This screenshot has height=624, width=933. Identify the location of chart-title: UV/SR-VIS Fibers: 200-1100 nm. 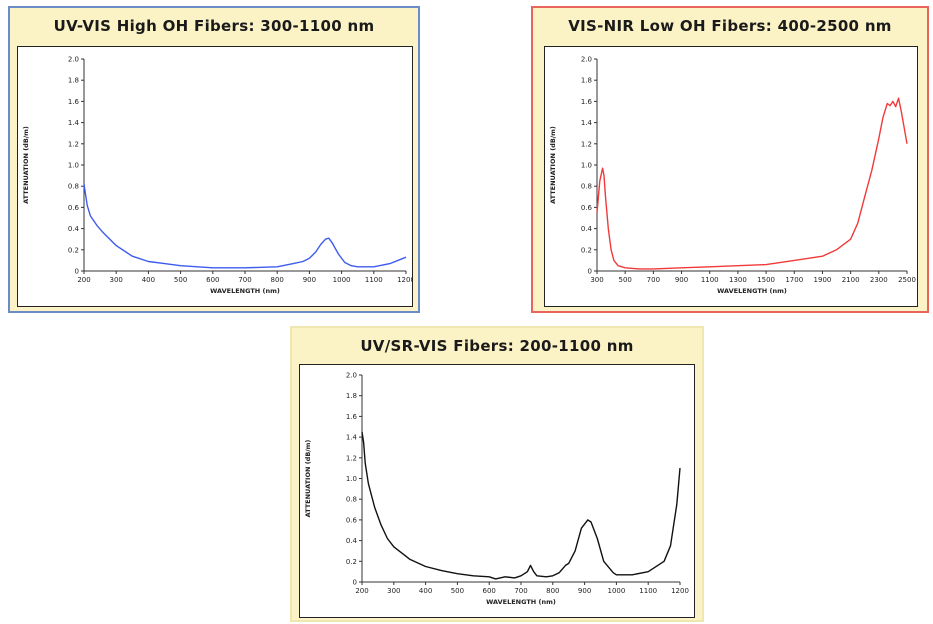
(497, 346).